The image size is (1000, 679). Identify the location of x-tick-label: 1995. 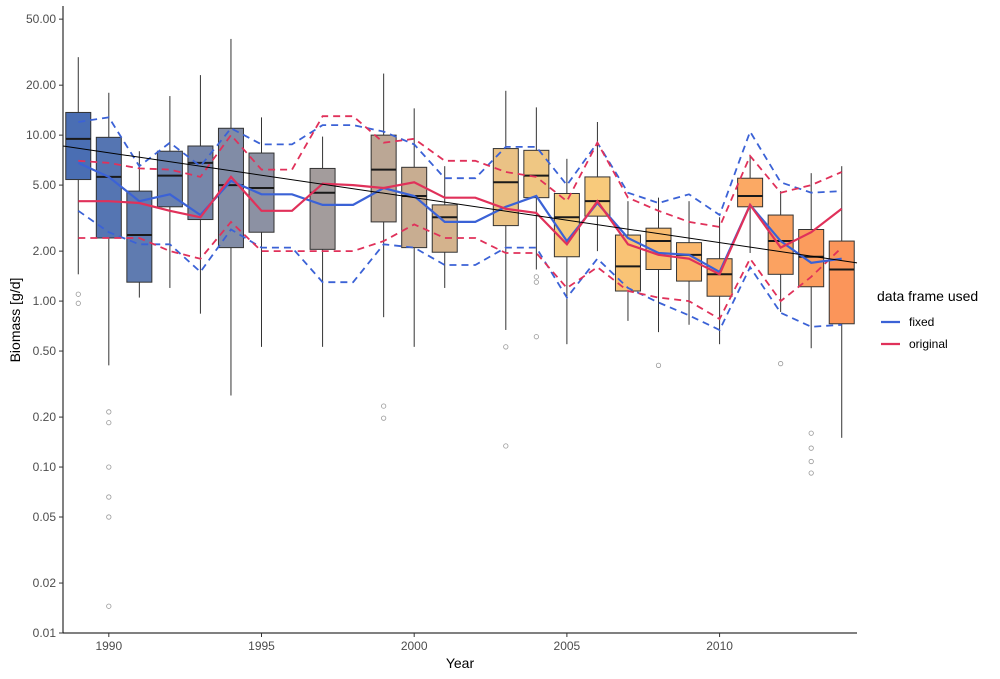
(261, 646).